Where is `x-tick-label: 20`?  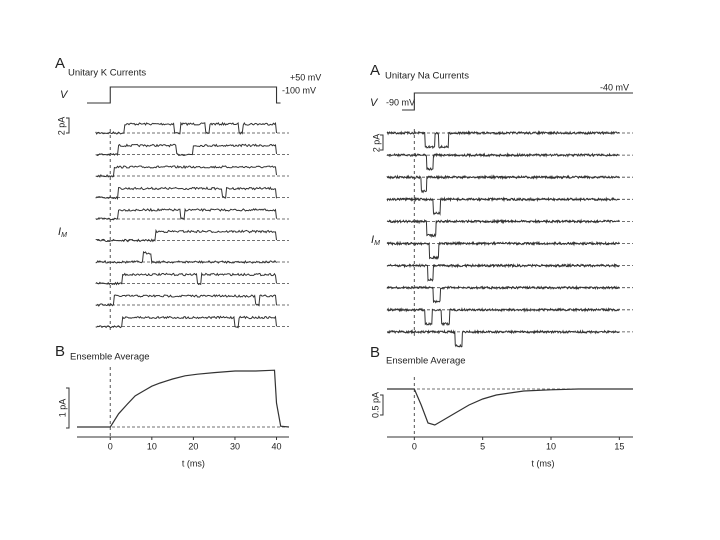
x-tick-label: 20 is located at coordinates (193, 446).